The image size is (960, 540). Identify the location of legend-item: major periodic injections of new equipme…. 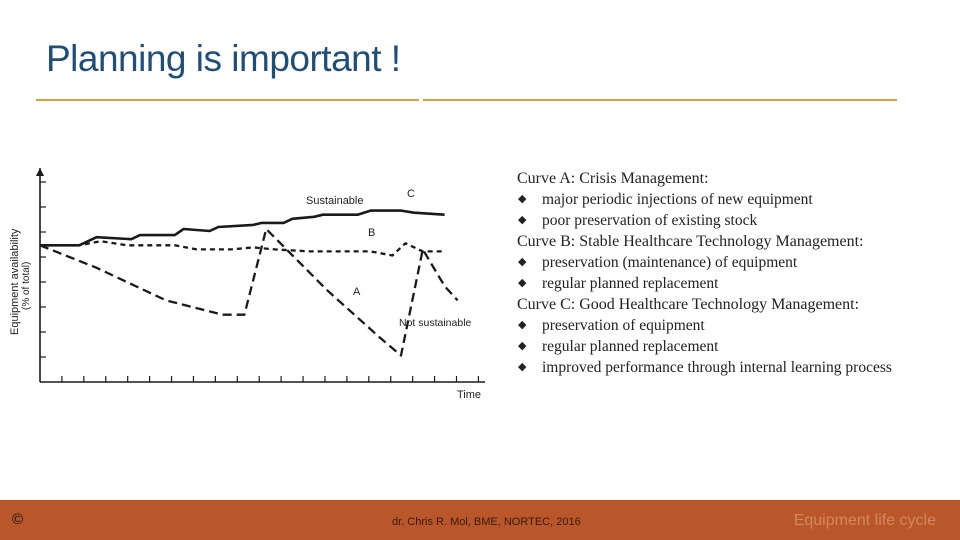
(704, 199).